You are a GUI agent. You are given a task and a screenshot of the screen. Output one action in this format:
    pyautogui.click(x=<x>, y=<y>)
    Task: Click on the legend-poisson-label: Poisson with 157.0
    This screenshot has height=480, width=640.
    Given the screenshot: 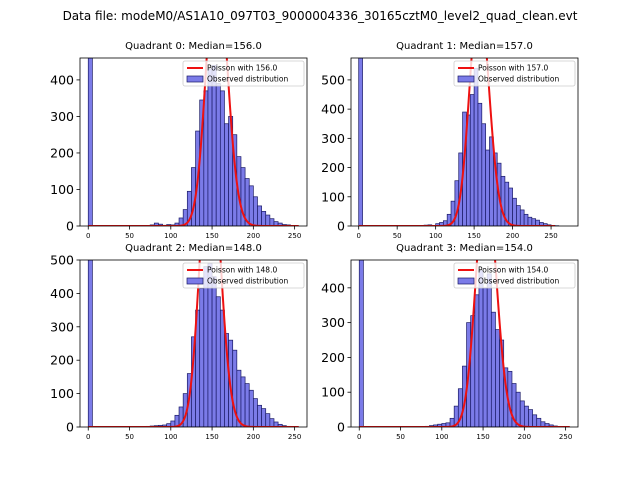 What is the action you would take?
    pyautogui.click(x=513, y=68)
    